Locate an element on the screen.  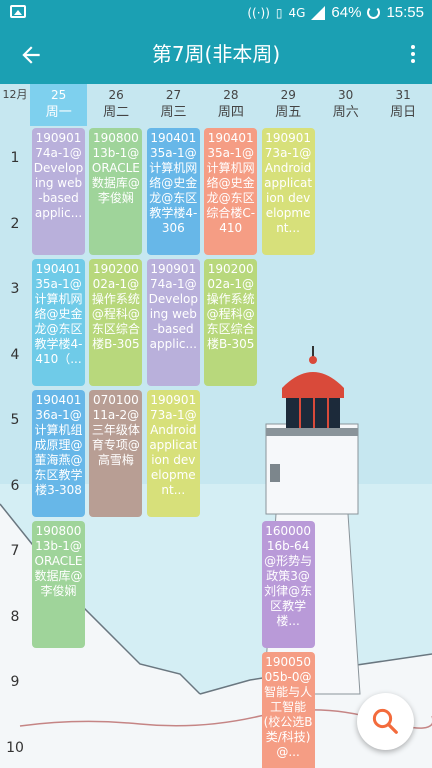
search-button is located at coordinates (385, 721).